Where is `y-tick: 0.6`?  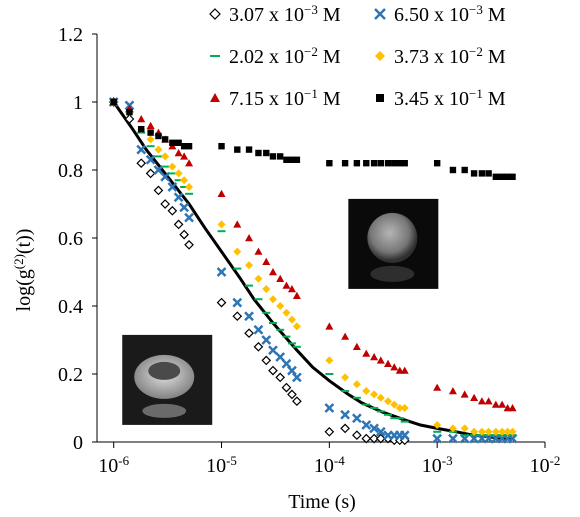 y-tick: 0.6 is located at coordinates (77, 239).